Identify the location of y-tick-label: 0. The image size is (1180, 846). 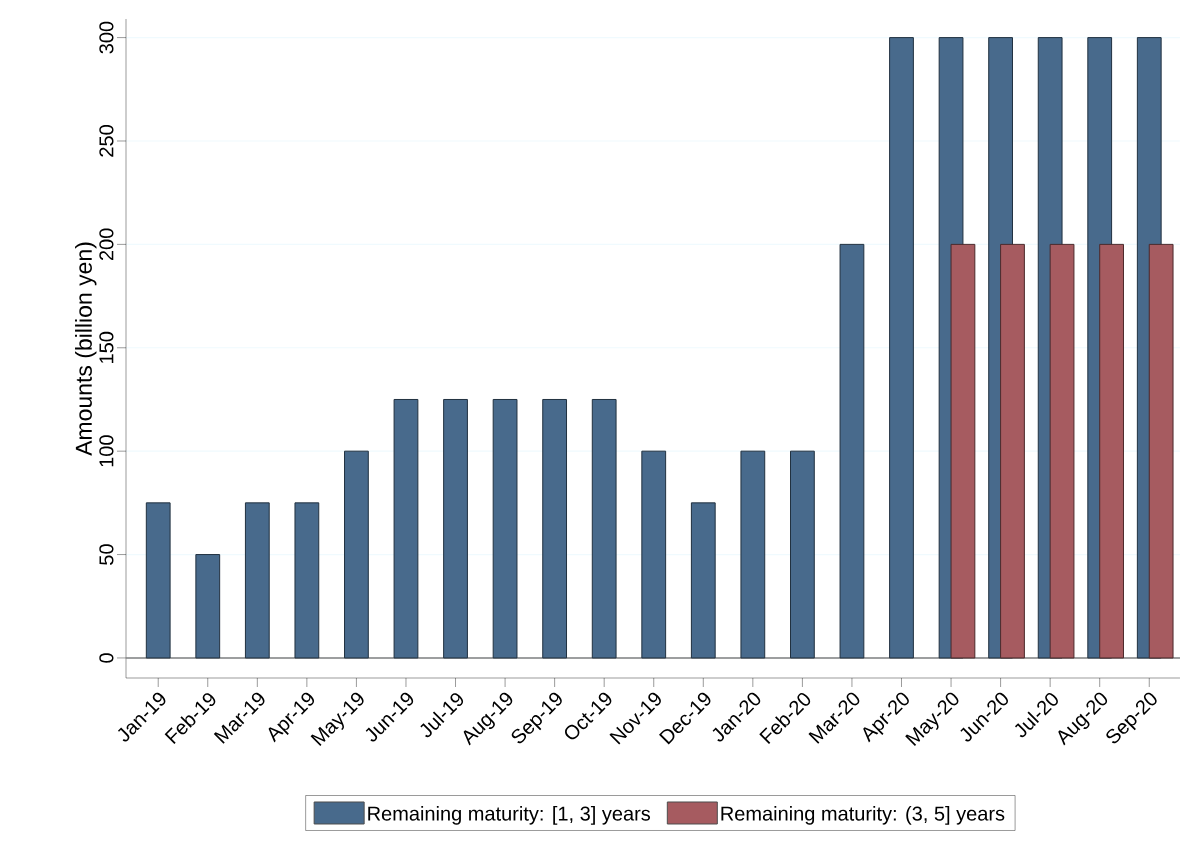
(106, 658).